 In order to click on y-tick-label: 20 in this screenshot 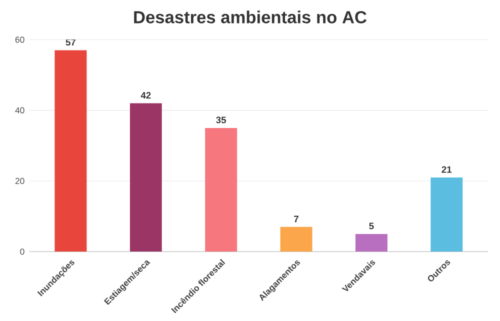, I will do `click(19, 181)`.